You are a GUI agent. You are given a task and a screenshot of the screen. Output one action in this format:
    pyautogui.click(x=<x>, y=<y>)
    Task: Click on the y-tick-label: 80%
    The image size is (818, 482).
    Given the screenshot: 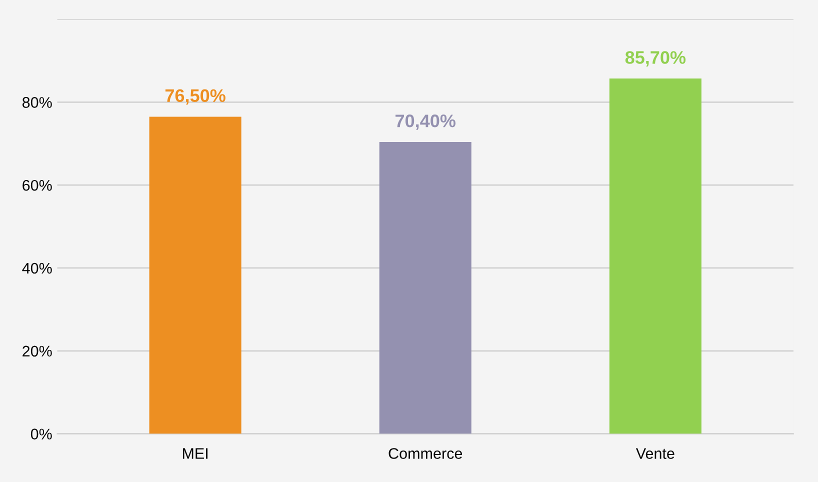 What is the action you would take?
    pyautogui.click(x=37, y=102)
    